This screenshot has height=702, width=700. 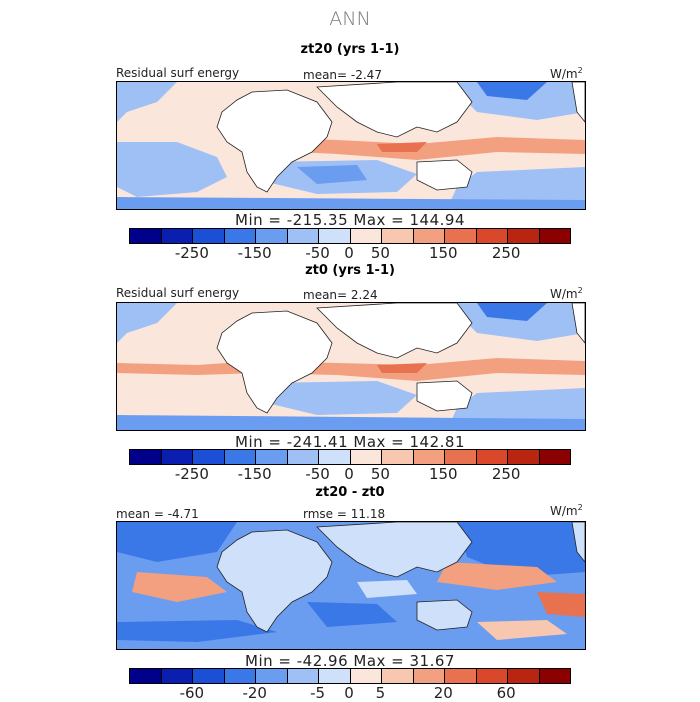 What do you see at coordinates (350, 19) in the screenshot?
I see `figure-title: ANN` at bounding box center [350, 19].